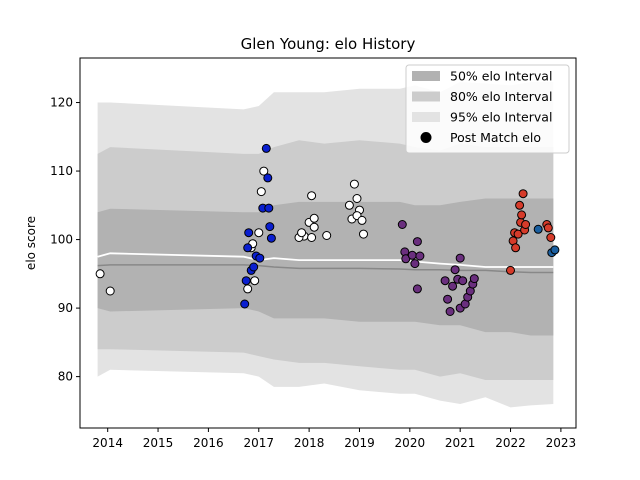  Describe the element at coordinates (65, 377) in the screenshot. I see `y-tick-label: 80` at that location.